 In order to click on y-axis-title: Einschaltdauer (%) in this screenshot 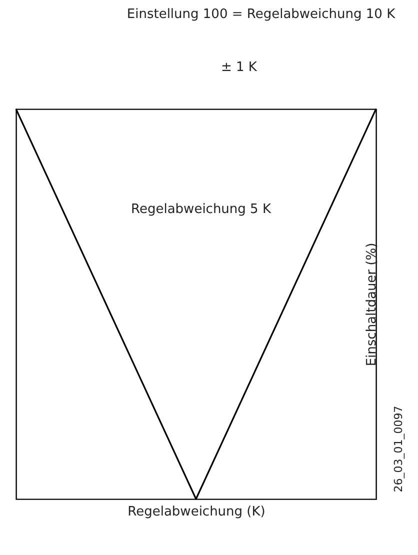, I will do `click(372, 304)`.